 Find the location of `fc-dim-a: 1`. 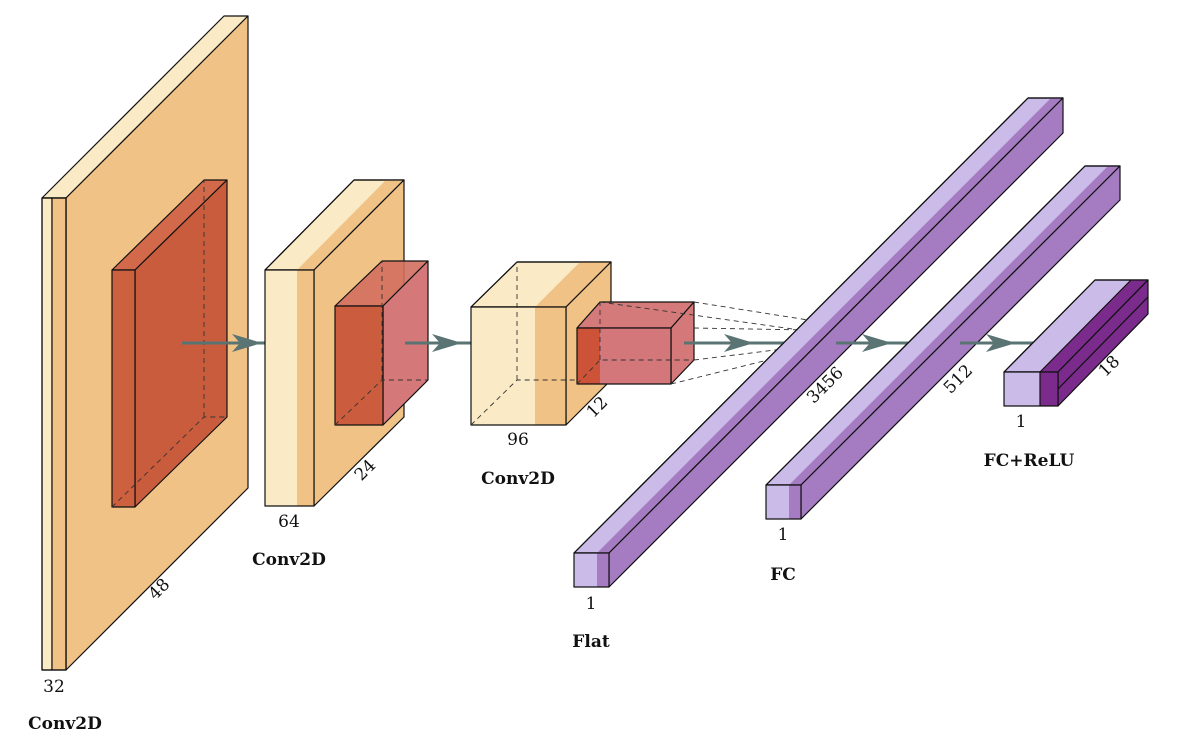

fc-dim-a: 1 is located at coordinates (783, 535).